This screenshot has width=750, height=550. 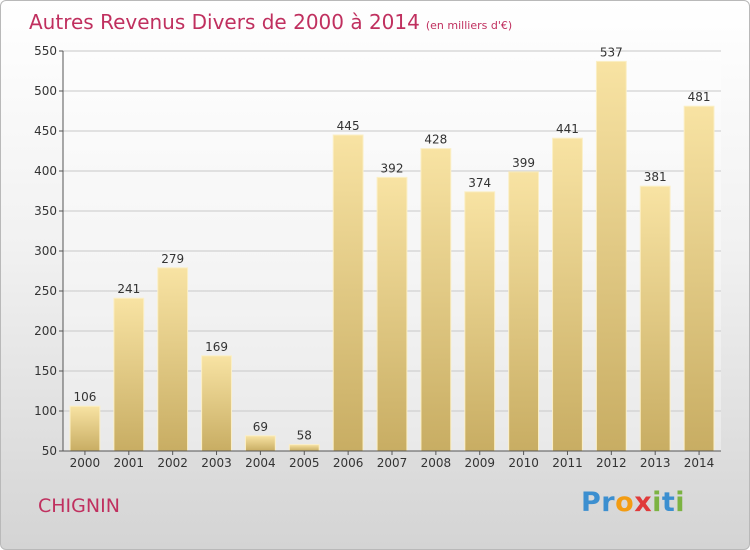 What do you see at coordinates (523, 463) in the screenshot?
I see `x-tick-label-2010: 2010` at bounding box center [523, 463].